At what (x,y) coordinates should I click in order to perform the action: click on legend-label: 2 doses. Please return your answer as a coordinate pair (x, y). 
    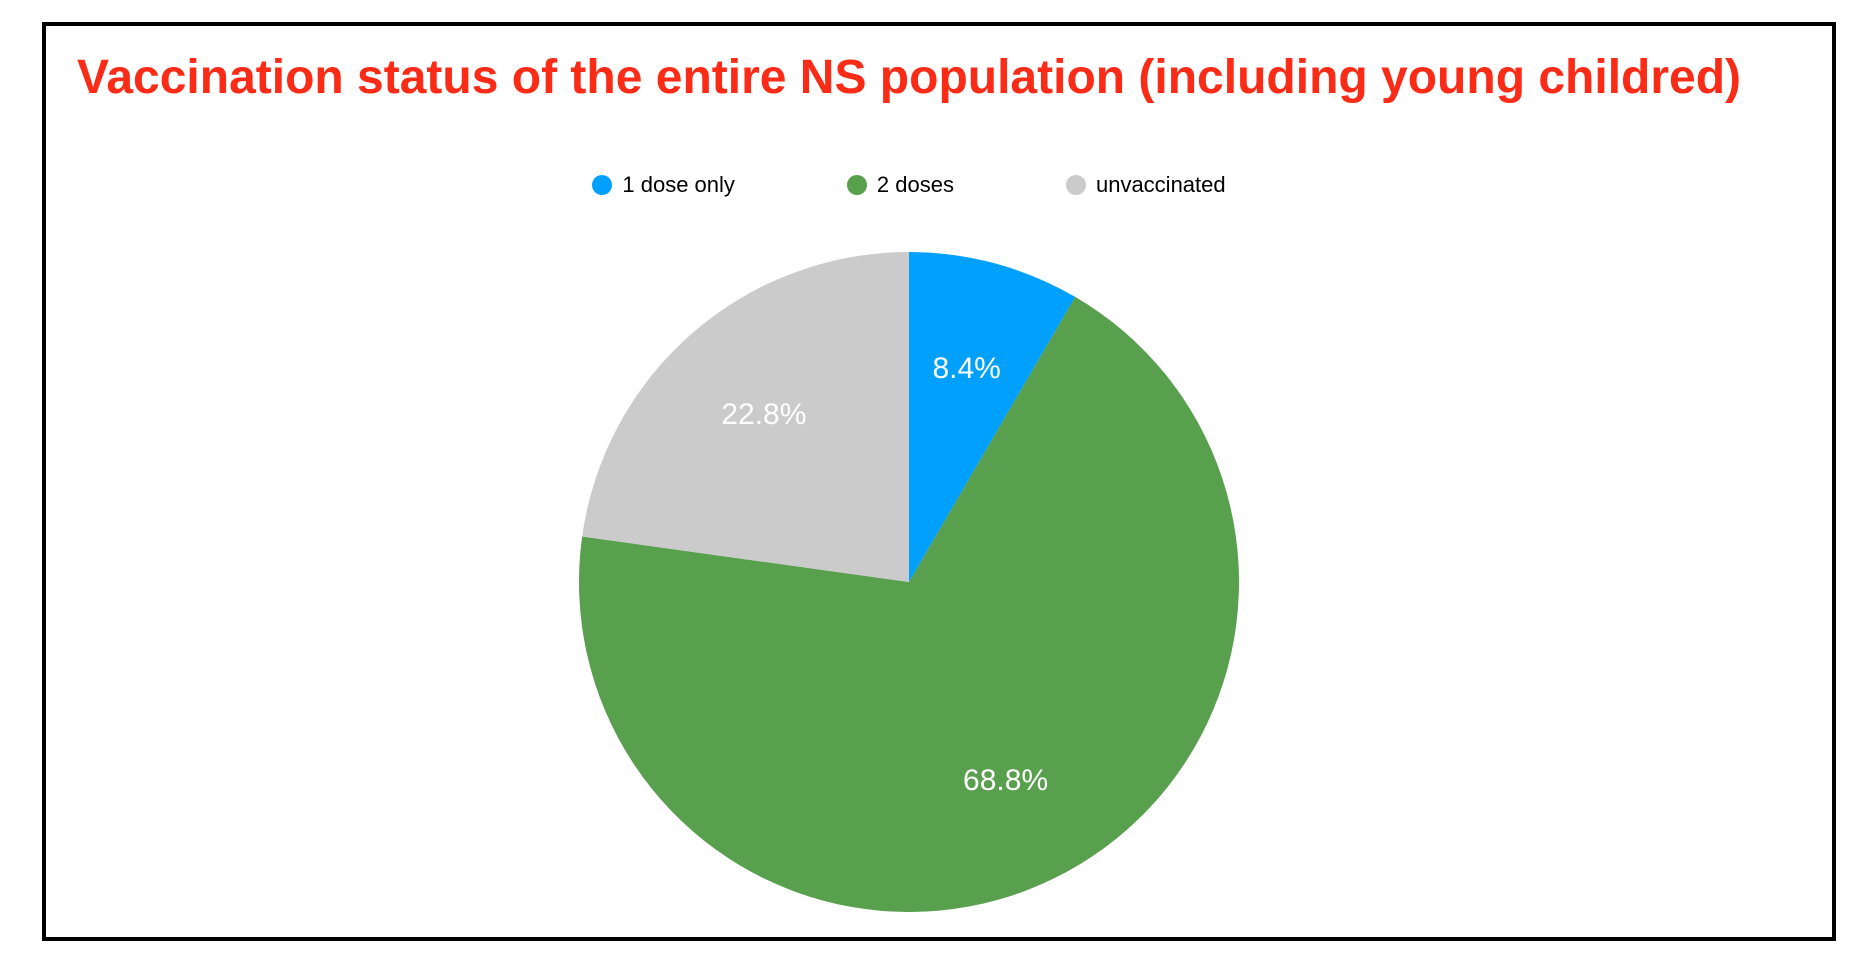
    Looking at the image, I should click on (915, 184).